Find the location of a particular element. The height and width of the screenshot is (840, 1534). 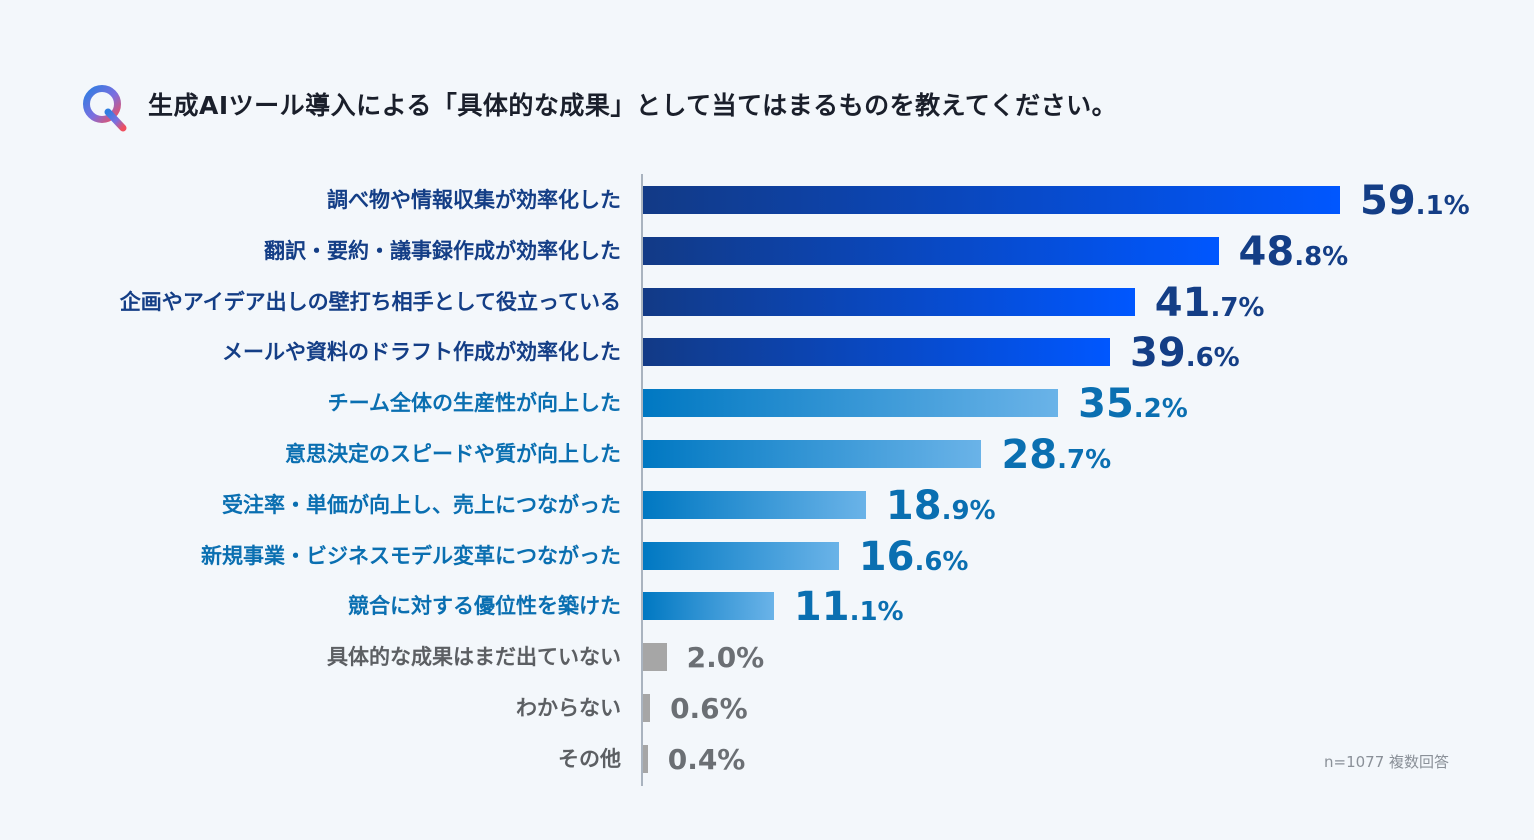

category-label: 具体的な成果はまだ出ていない is located at coordinates (474, 657).